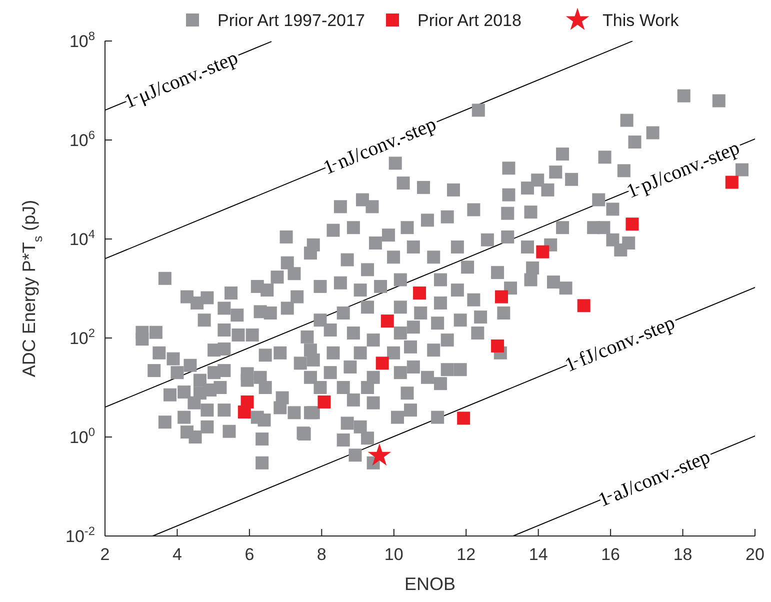  Describe the element at coordinates (470, 20) in the screenshot. I see `legend-label: Prior Art 2018` at that location.